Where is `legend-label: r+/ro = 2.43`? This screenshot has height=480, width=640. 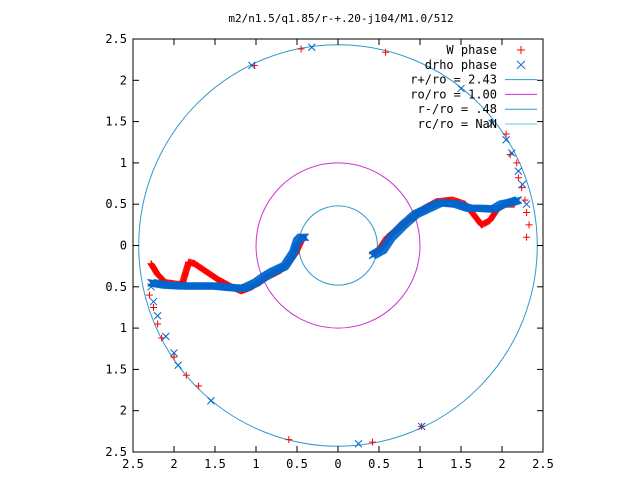 legend-label: r+/ro = 2.43 is located at coordinates (453, 80).